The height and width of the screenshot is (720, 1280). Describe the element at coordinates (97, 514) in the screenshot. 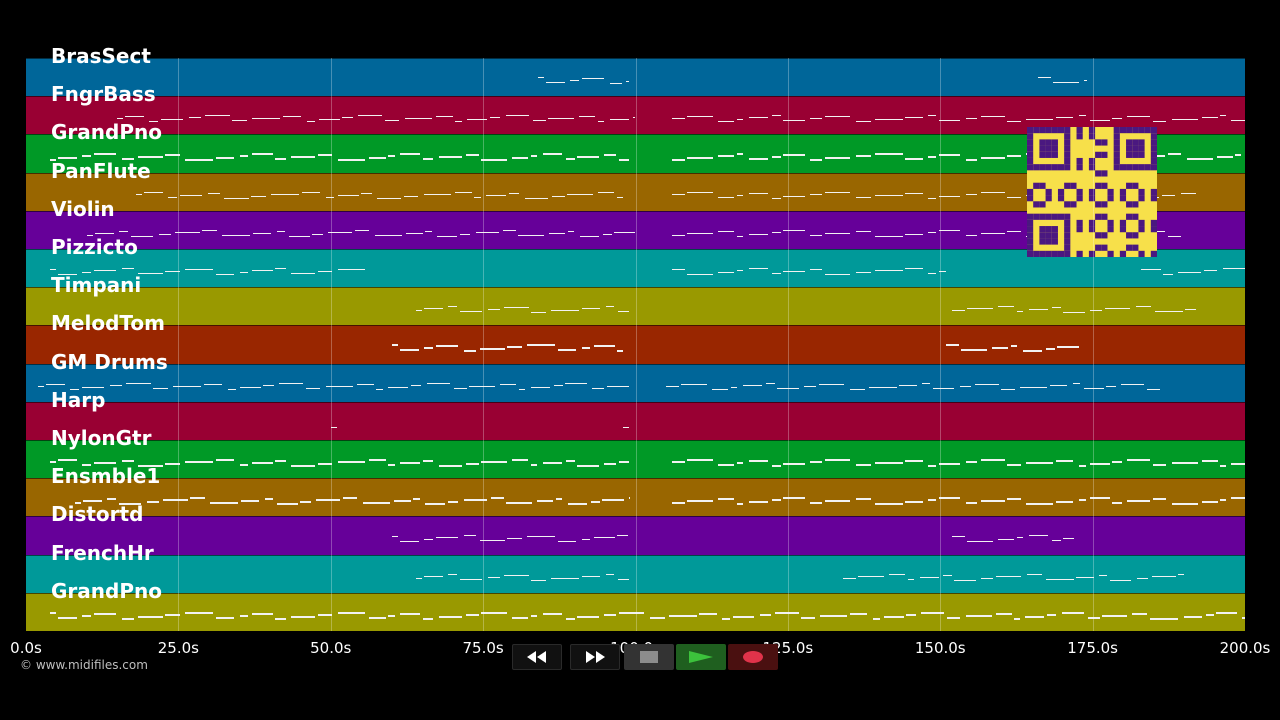

I see `track-label: Distortd` at that location.